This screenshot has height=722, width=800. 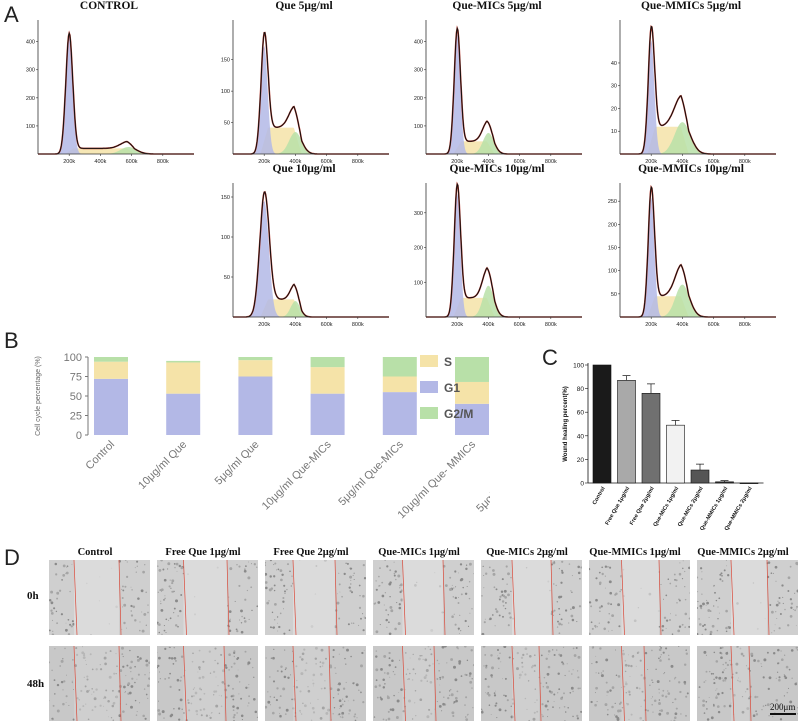 I want to click on y-tick-label: 400, so click(x=30, y=43).